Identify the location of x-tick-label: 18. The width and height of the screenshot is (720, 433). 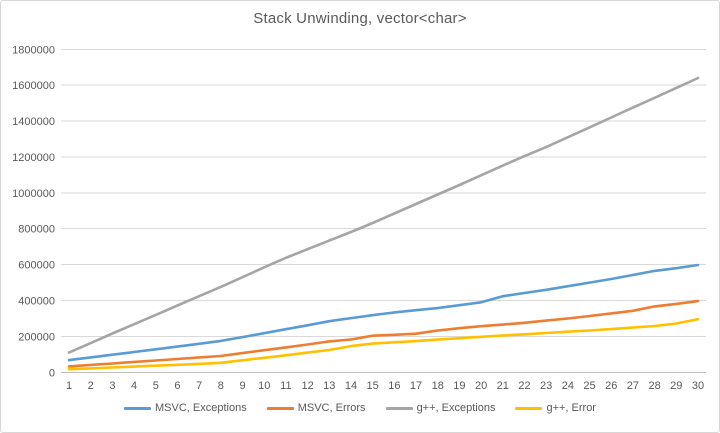
(438, 386).